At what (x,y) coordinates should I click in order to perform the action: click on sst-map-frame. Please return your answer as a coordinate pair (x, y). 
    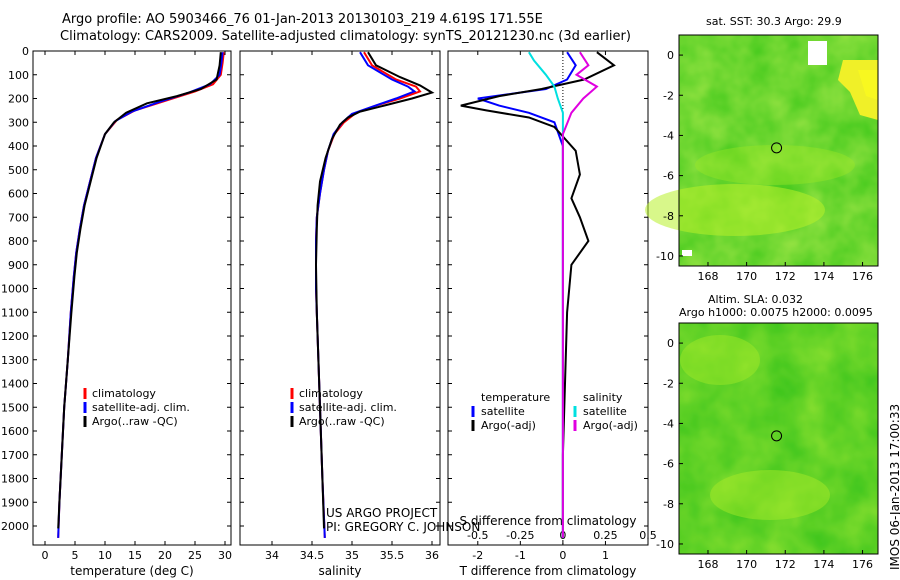
    Looking at the image, I should click on (778, 150).